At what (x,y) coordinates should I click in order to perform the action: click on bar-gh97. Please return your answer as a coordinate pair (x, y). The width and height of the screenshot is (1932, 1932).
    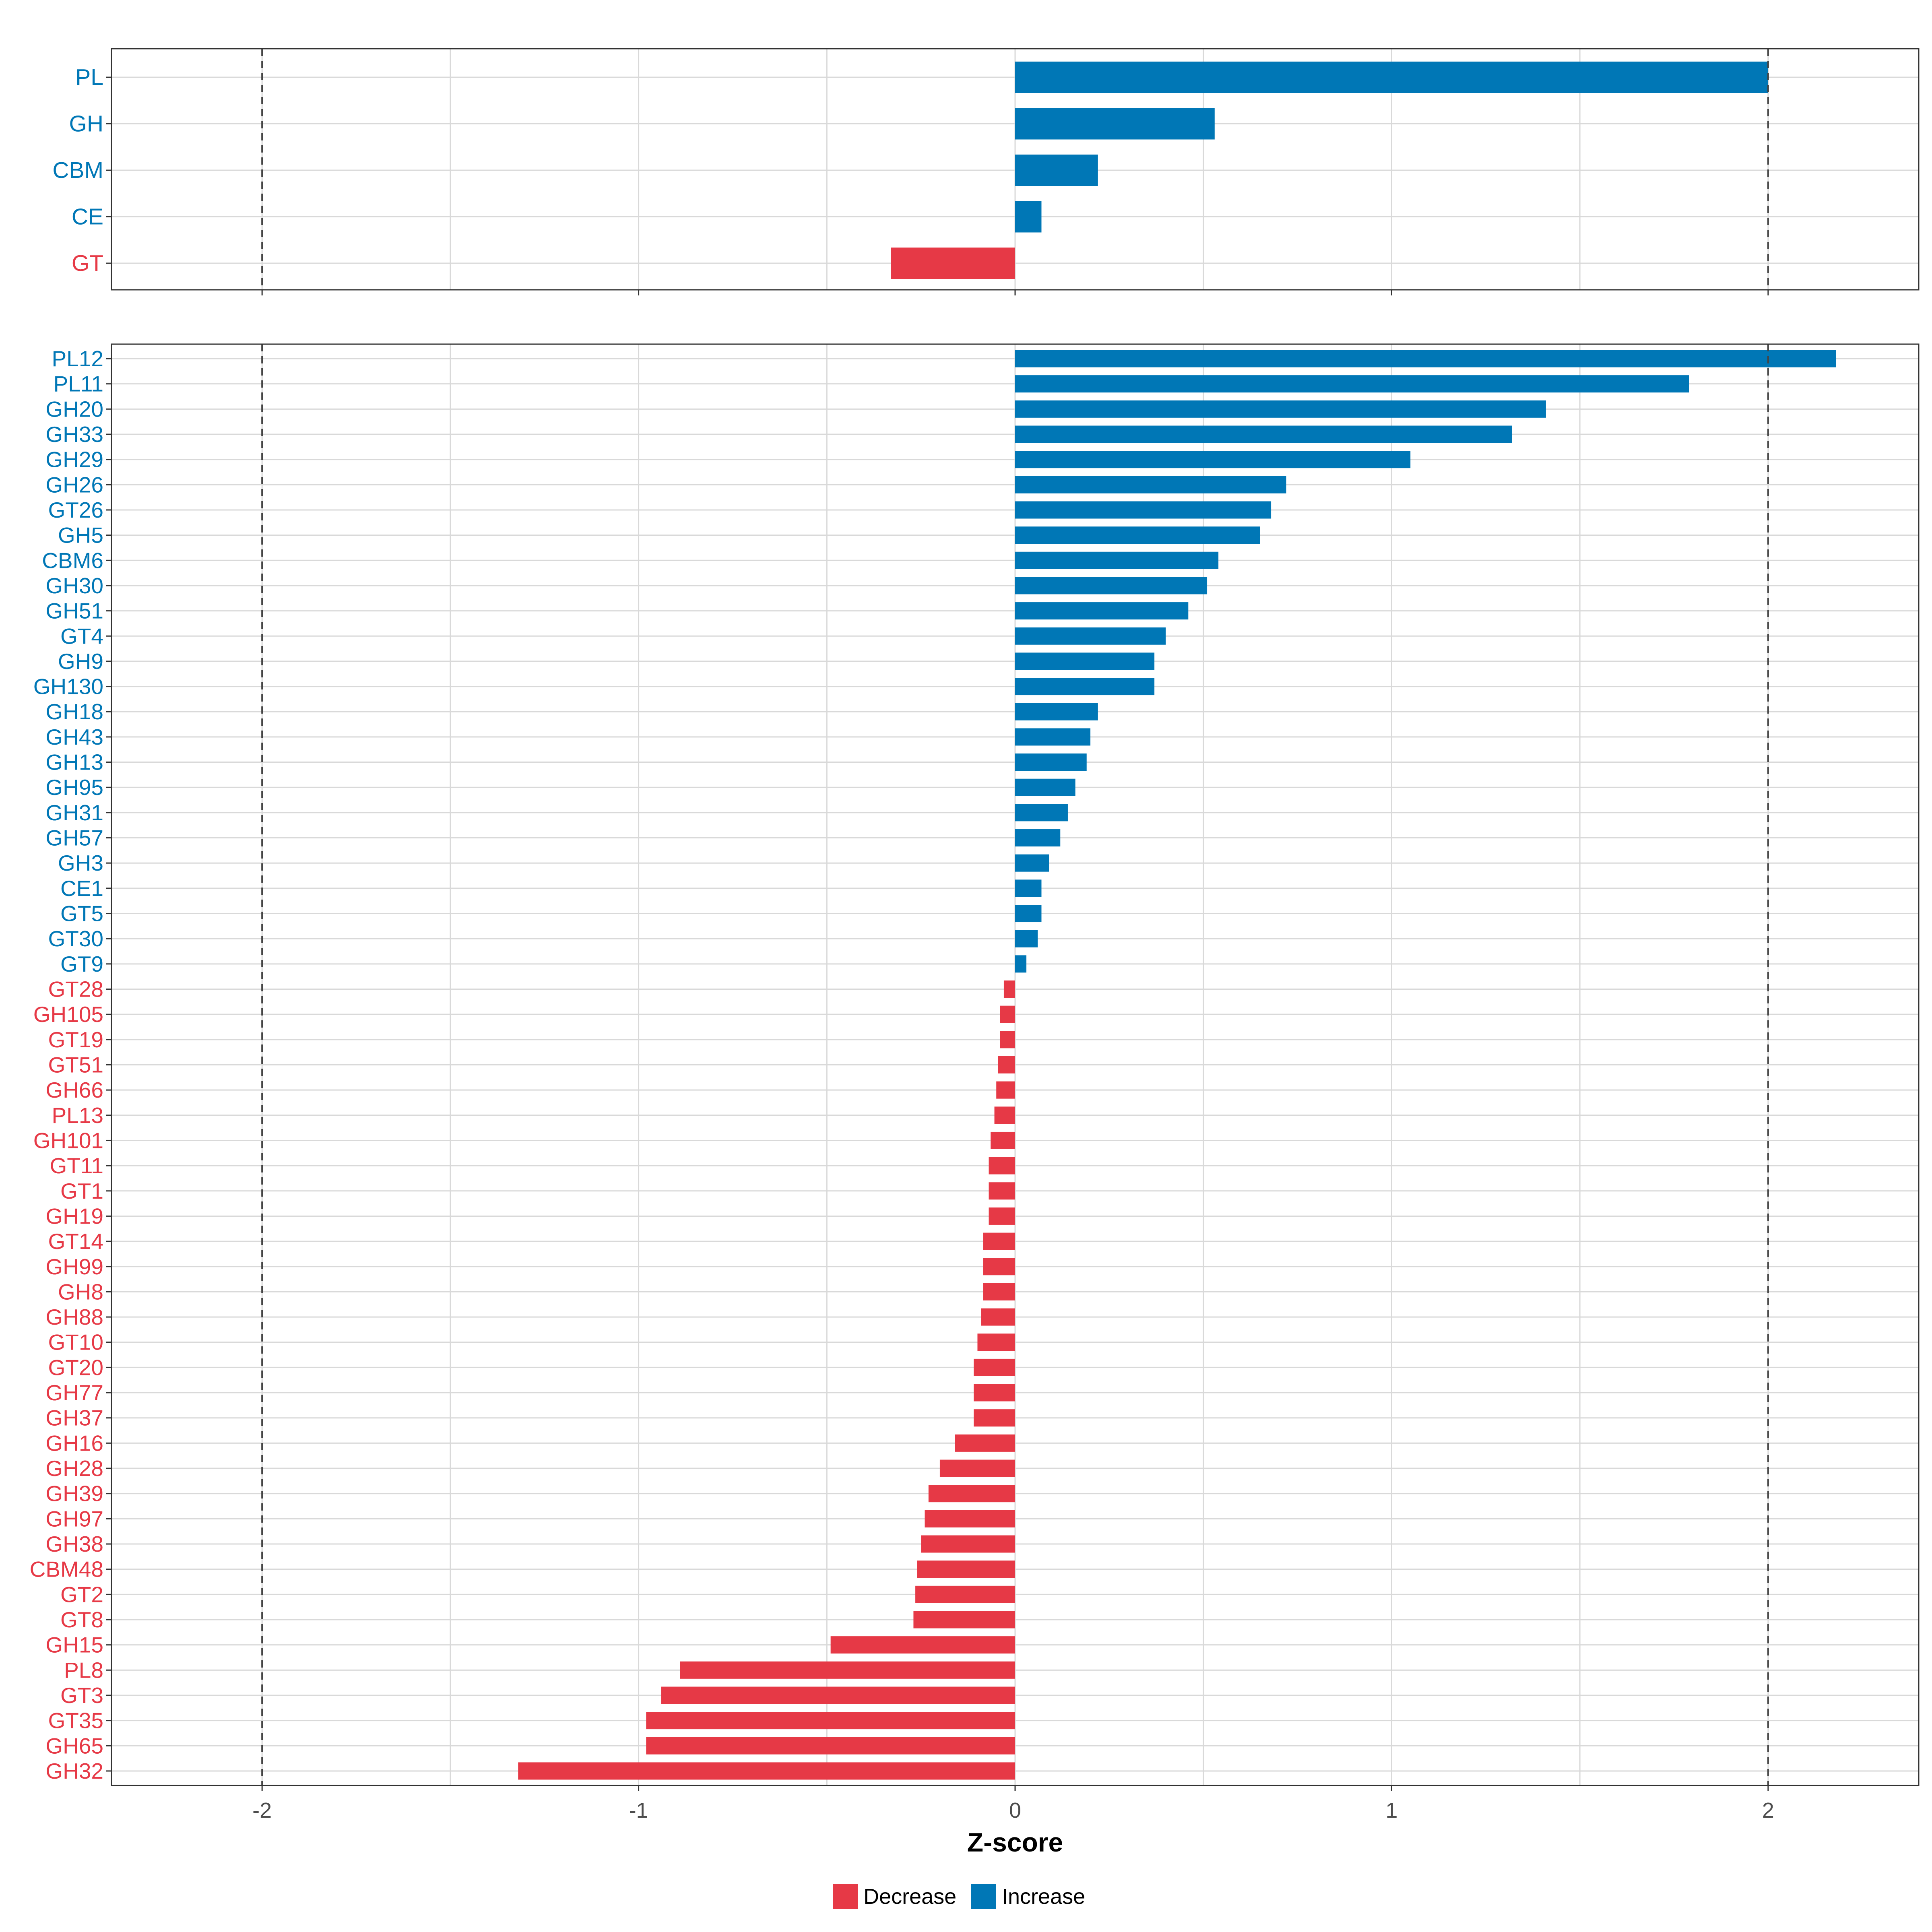
    Looking at the image, I should click on (970, 1518).